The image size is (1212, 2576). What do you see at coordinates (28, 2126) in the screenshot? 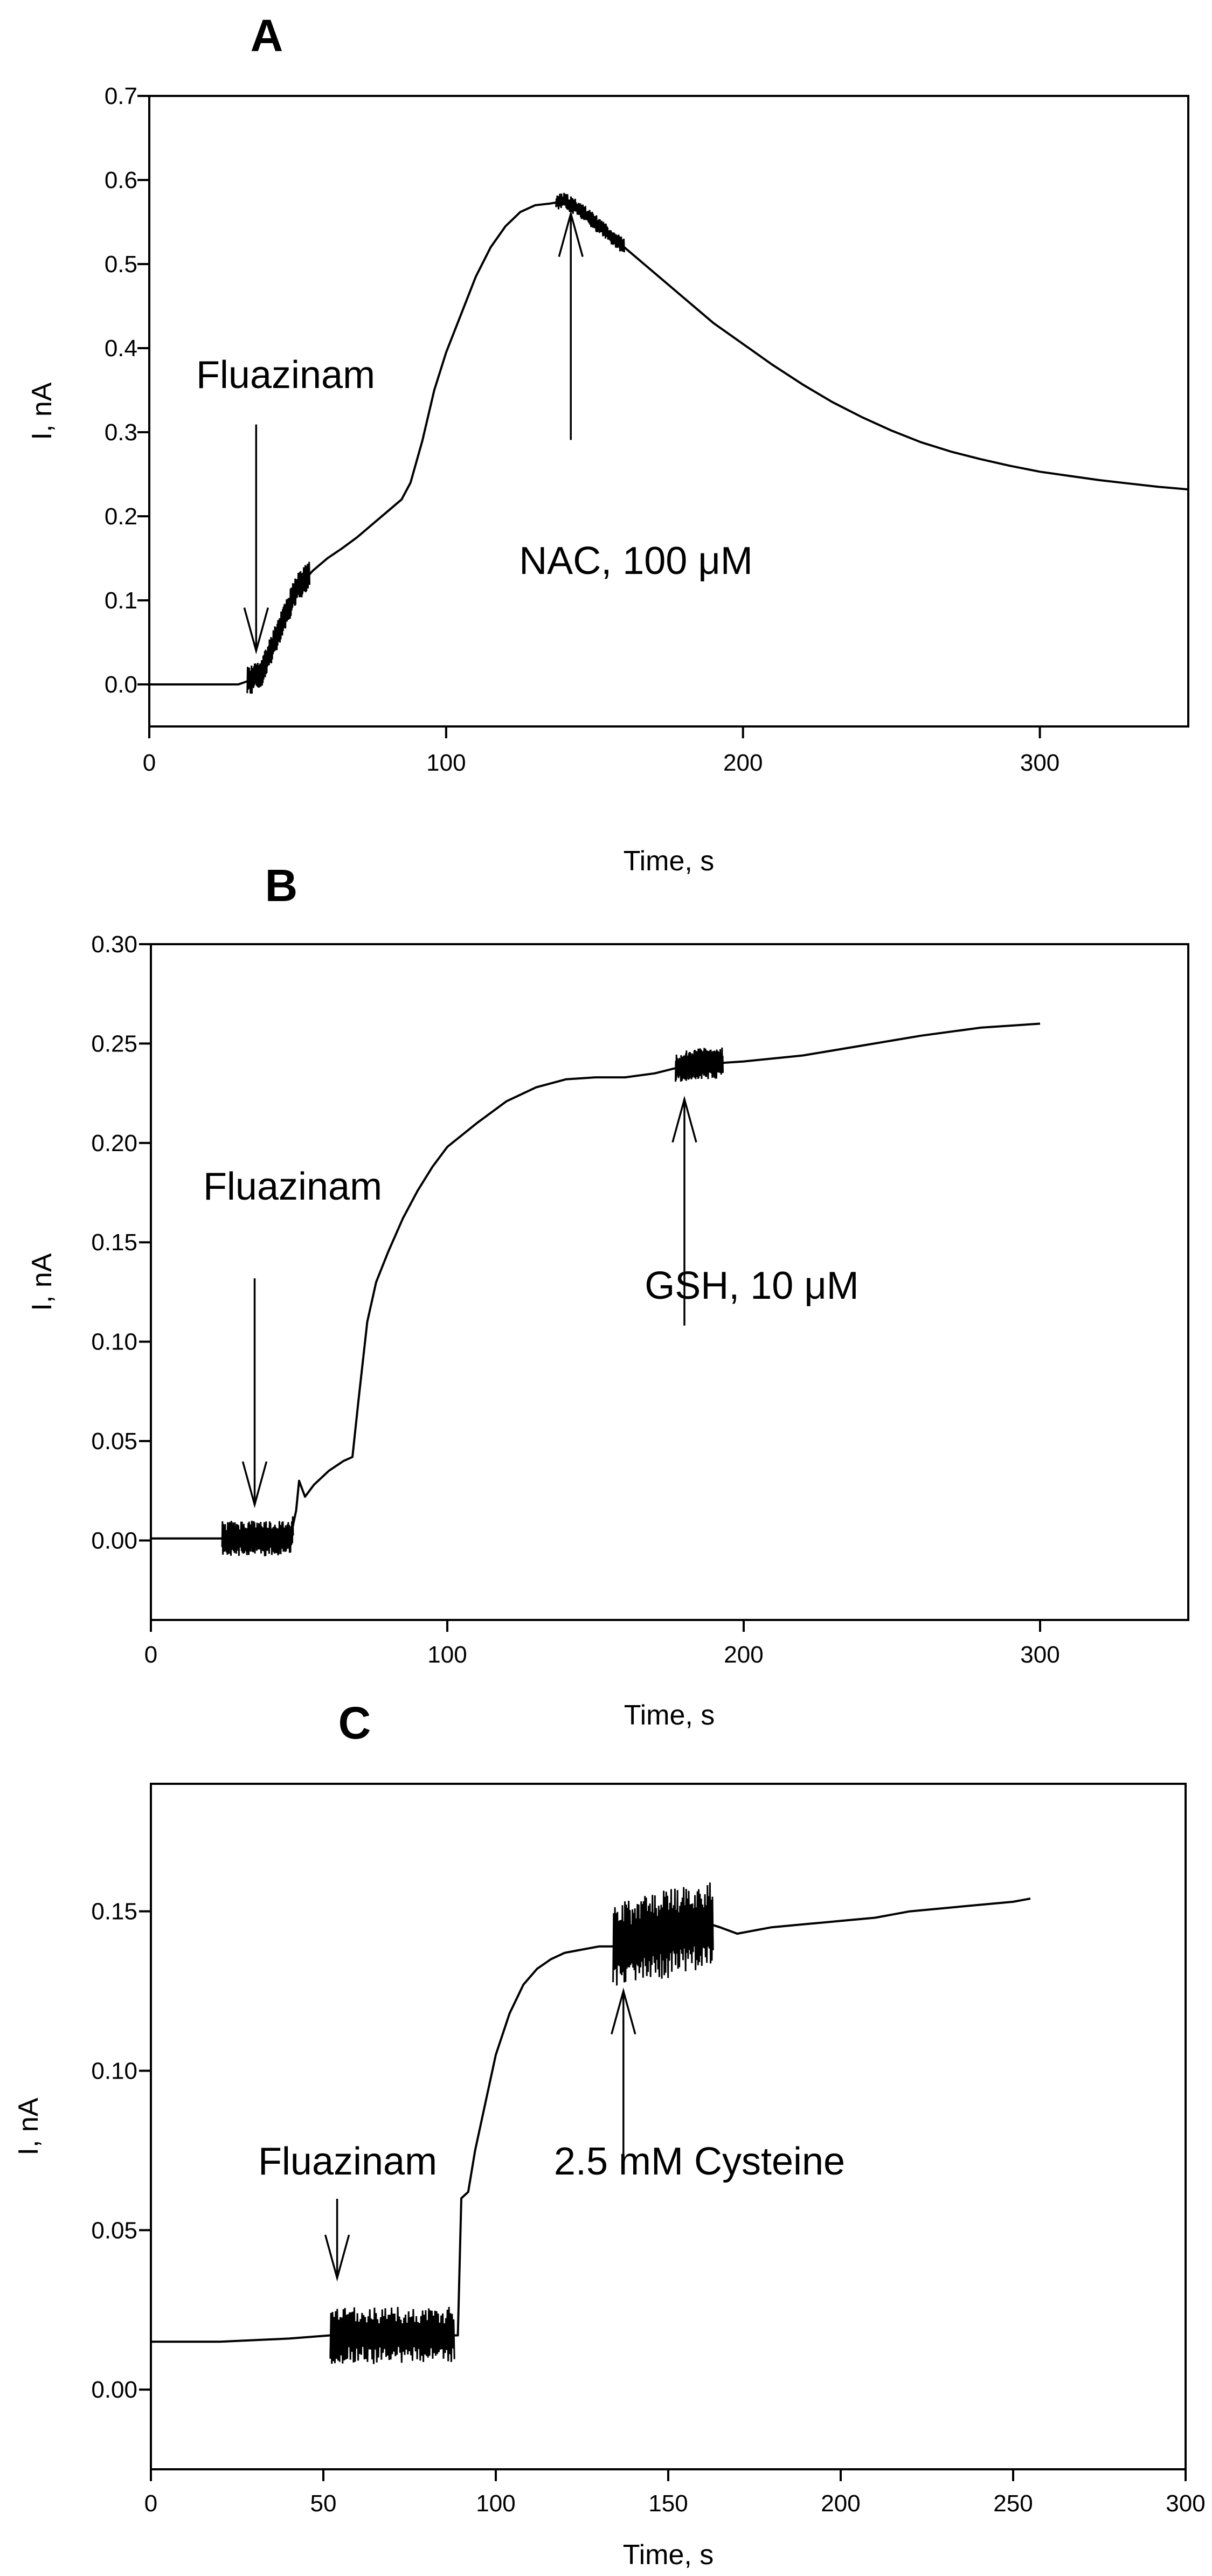
I see `panel-c-y-axis-label: I, nA` at bounding box center [28, 2126].